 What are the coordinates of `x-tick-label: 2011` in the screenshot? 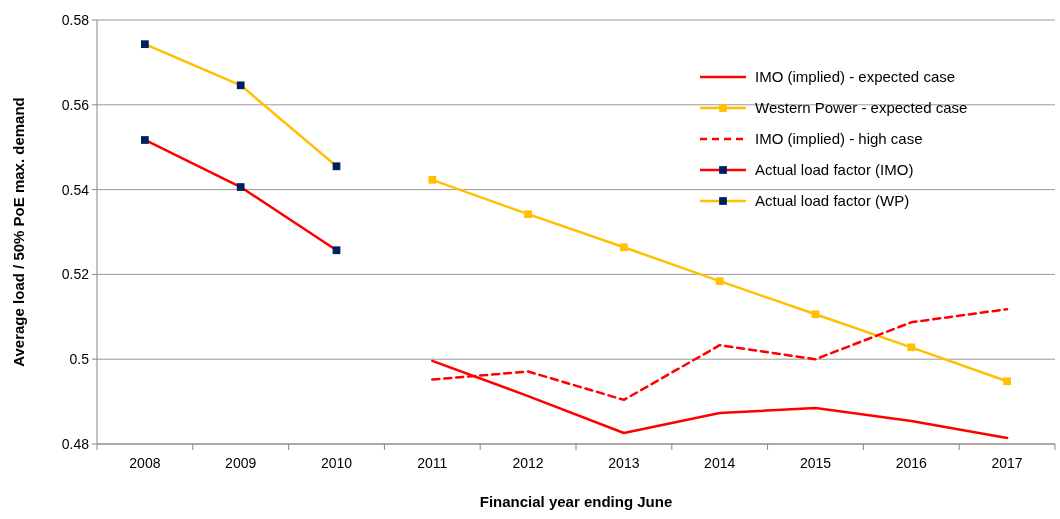 It's located at (432, 463).